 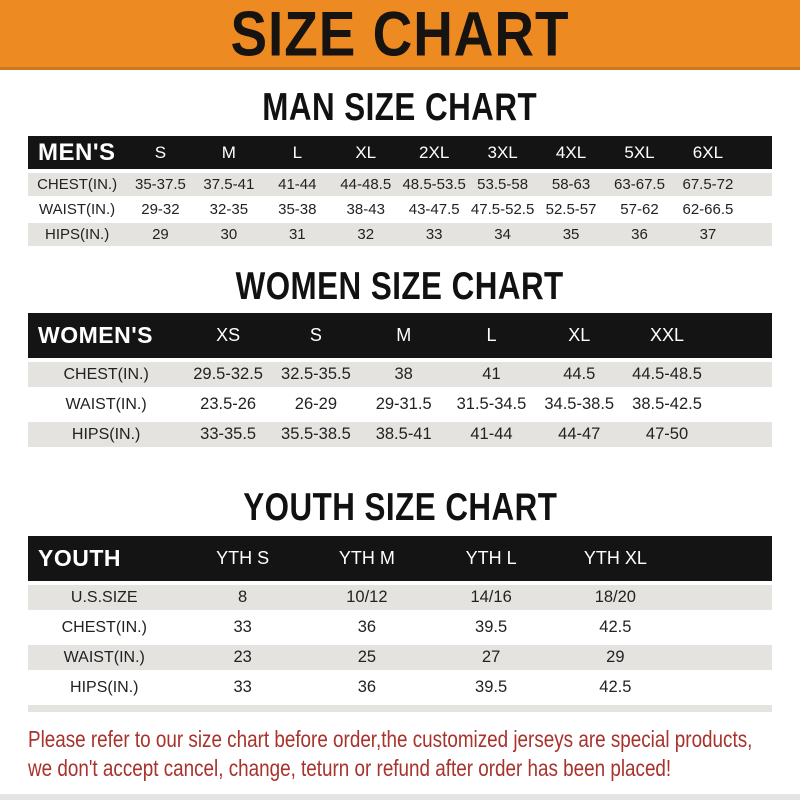 I want to click on size-column-header: 5XL, so click(x=639, y=152).